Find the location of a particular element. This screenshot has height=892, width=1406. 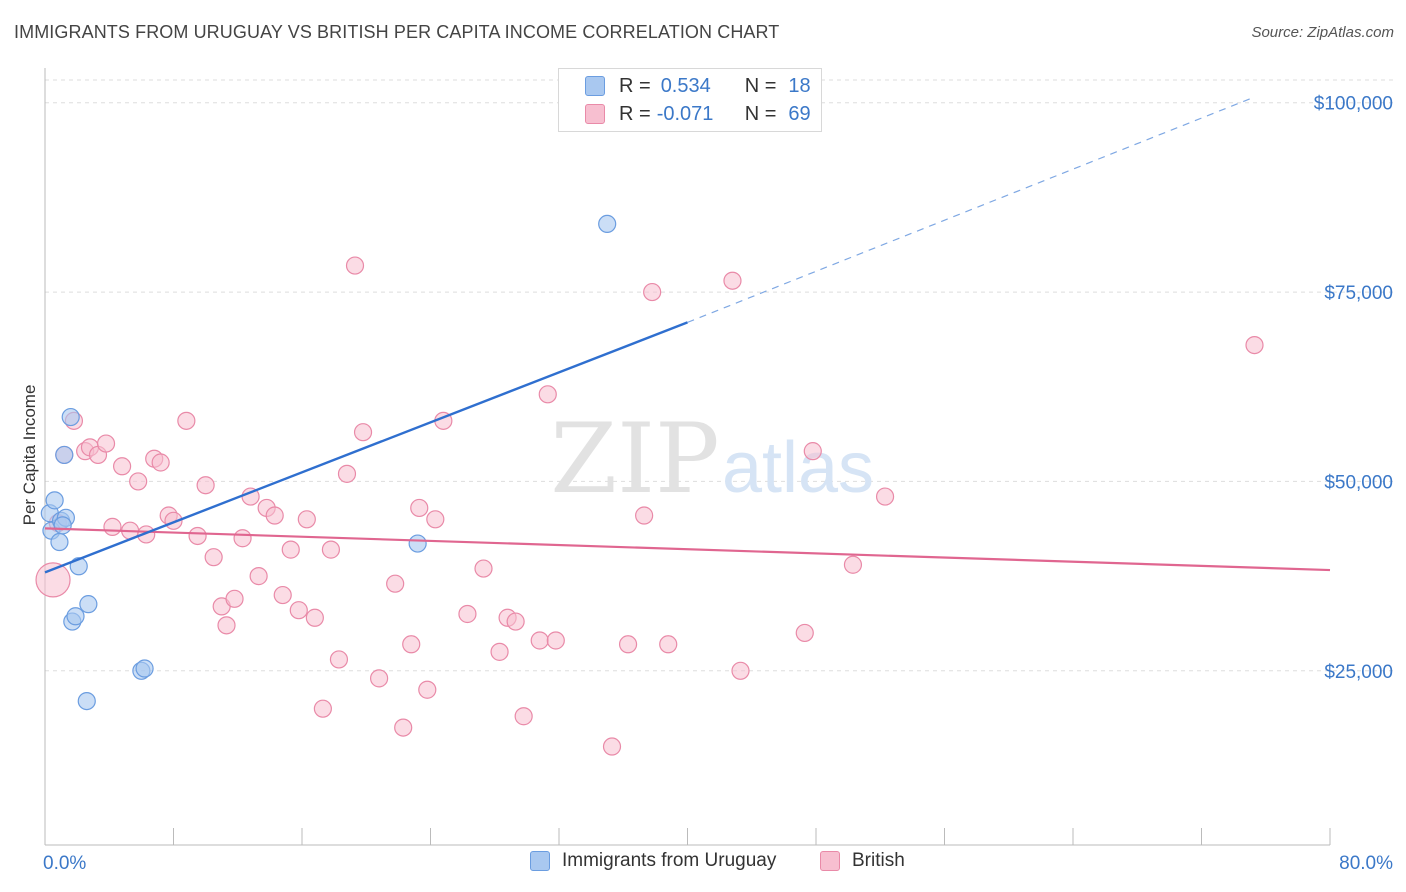

legend-n-label-british: N = is located at coordinates (760, 113).